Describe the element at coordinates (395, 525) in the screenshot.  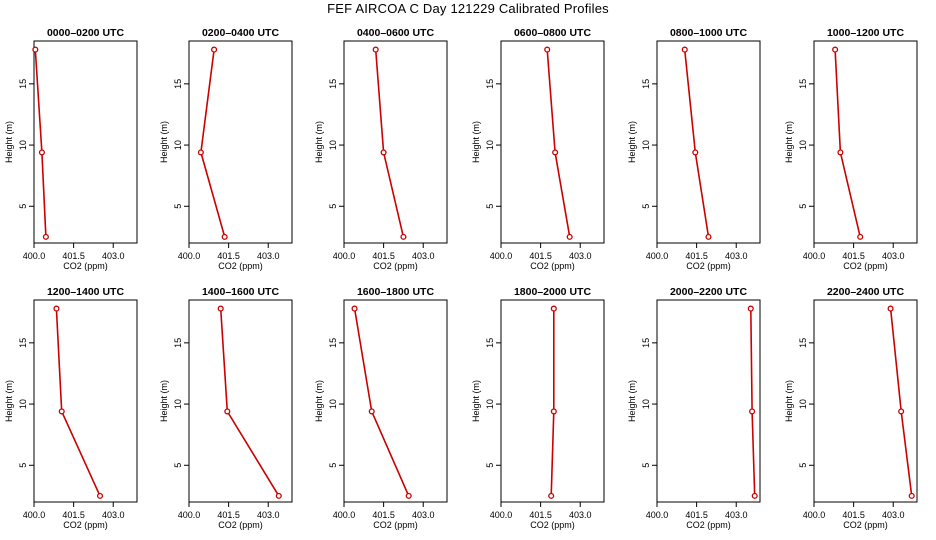
I see `panel-9-x-axis-label: CO2 (ppm)` at that location.